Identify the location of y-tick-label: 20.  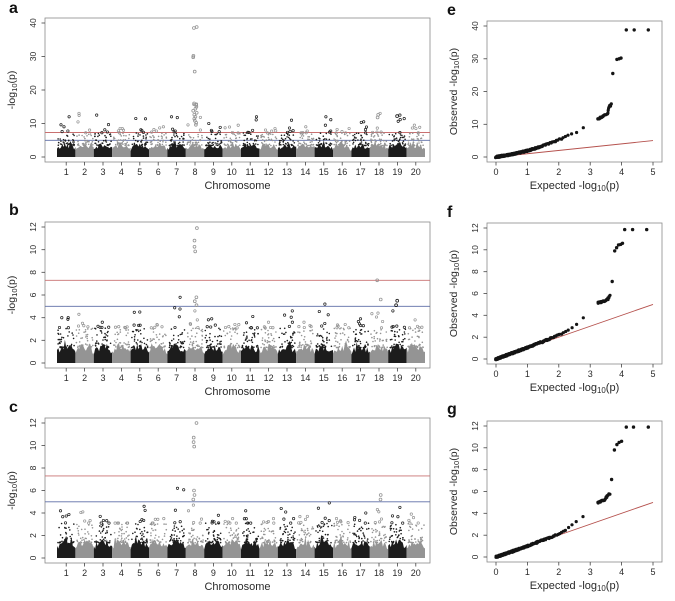
(475, 92).